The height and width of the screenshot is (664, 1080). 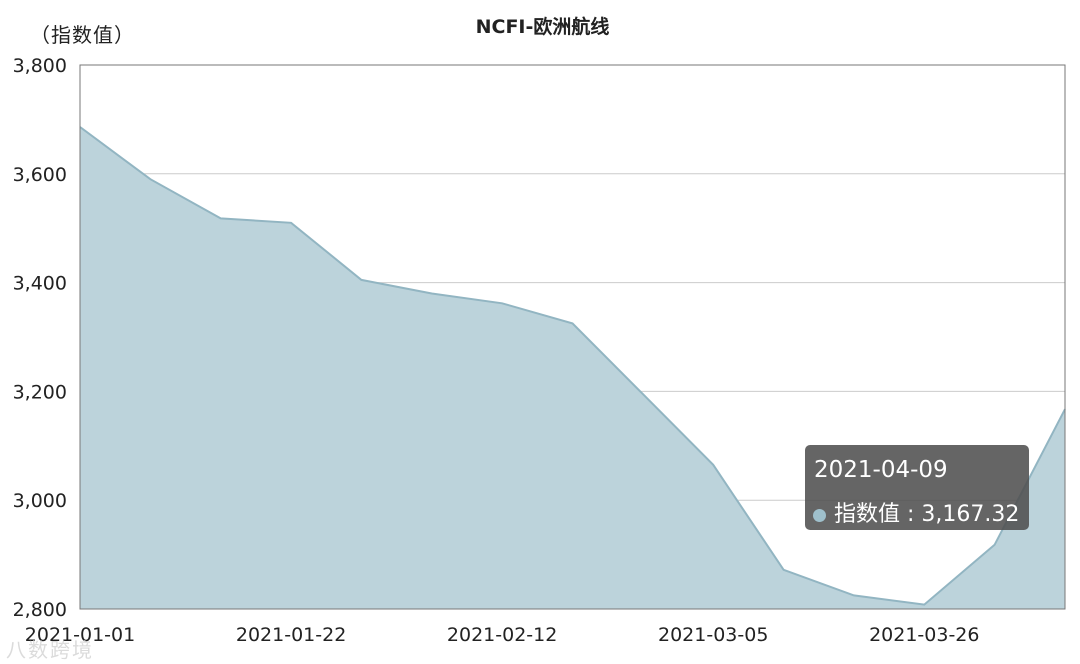 What do you see at coordinates (40, 392) in the screenshot?
I see `y-tick-label: 3,200` at bounding box center [40, 392].